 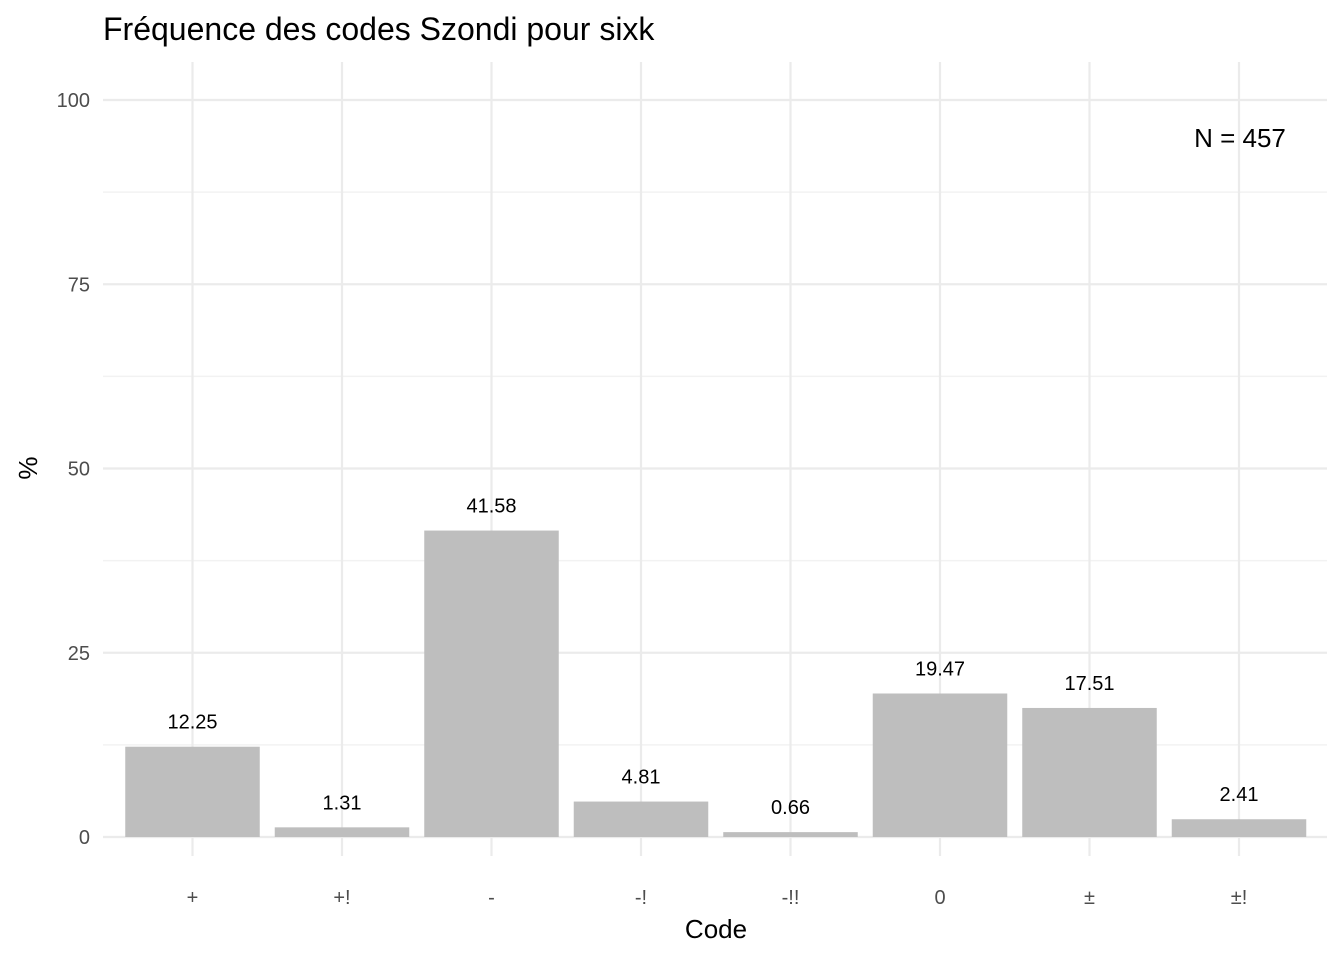 What do you see at coordinates (491, 898) in the screenshot?
I see `x-tick-label: -` at bounding box center [491, 898].